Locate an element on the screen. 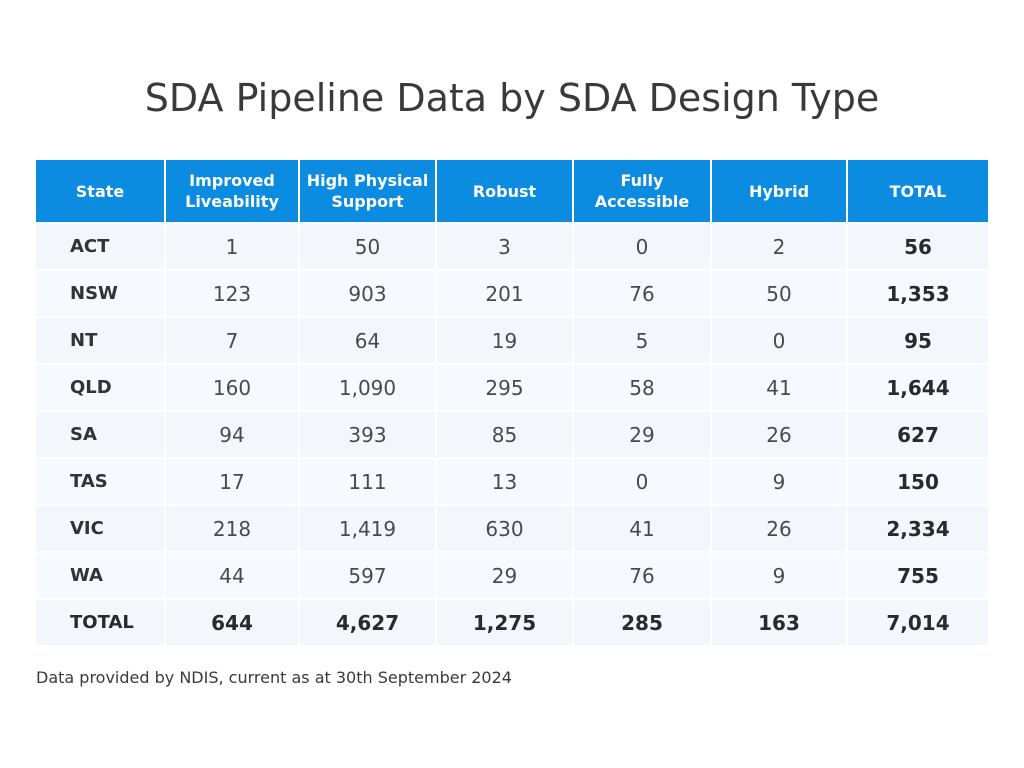 The width and height of the screenshot is (1024, 768). table-row: TAS 17 111 13 0 9 150 is located at coordinates (512, 480).